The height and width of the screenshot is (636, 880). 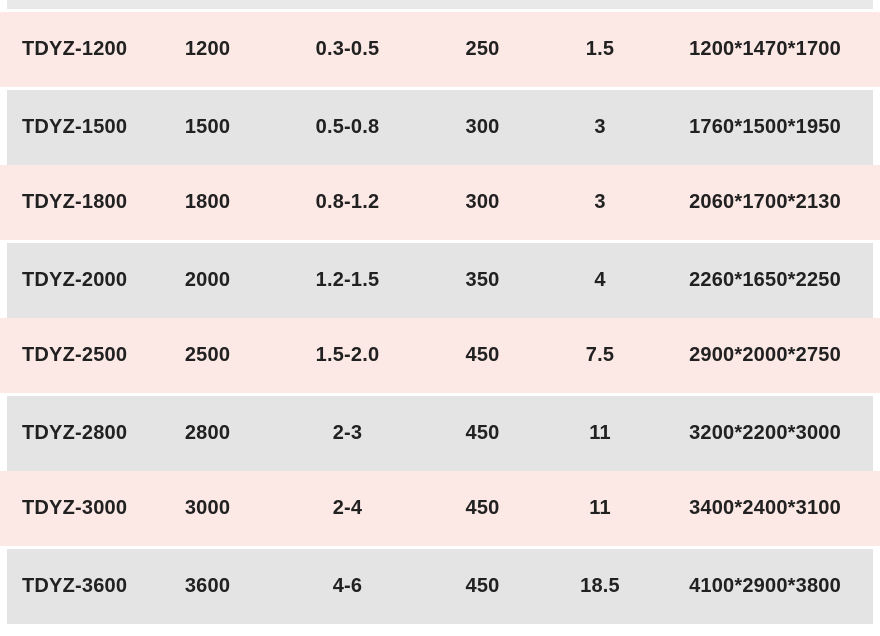 What do you see at coordinates (600, 586) in the screenshot?
I see `table-cell: 18.5` at bounding box center [600, 586].